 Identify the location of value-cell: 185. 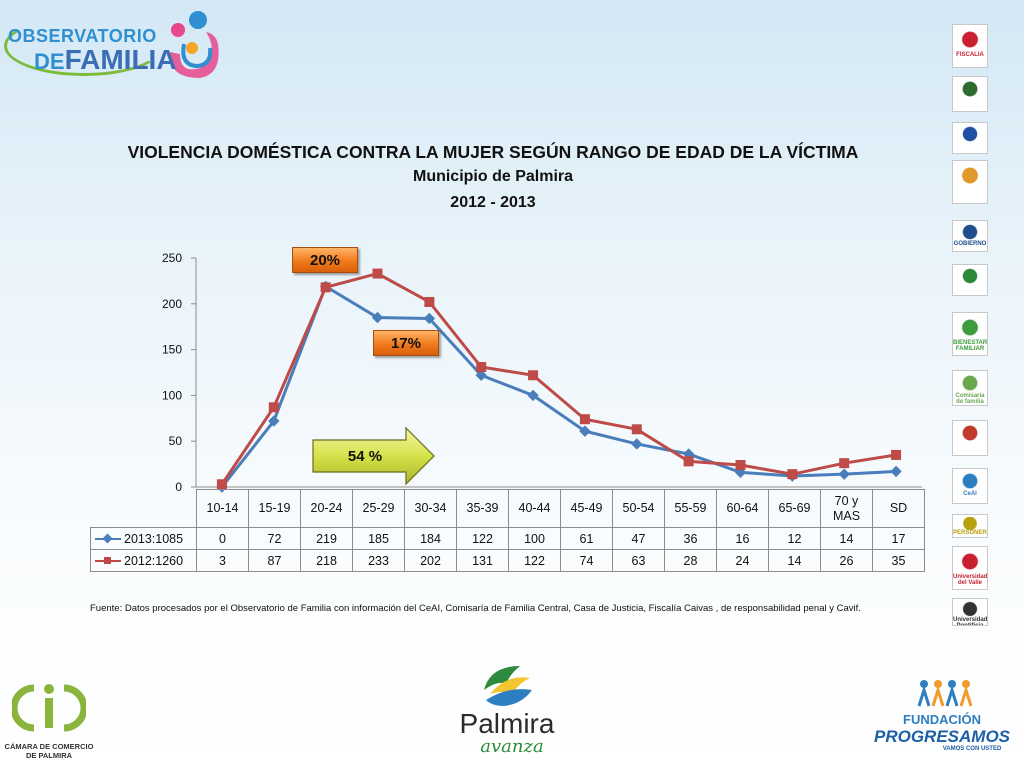
(378, 538).